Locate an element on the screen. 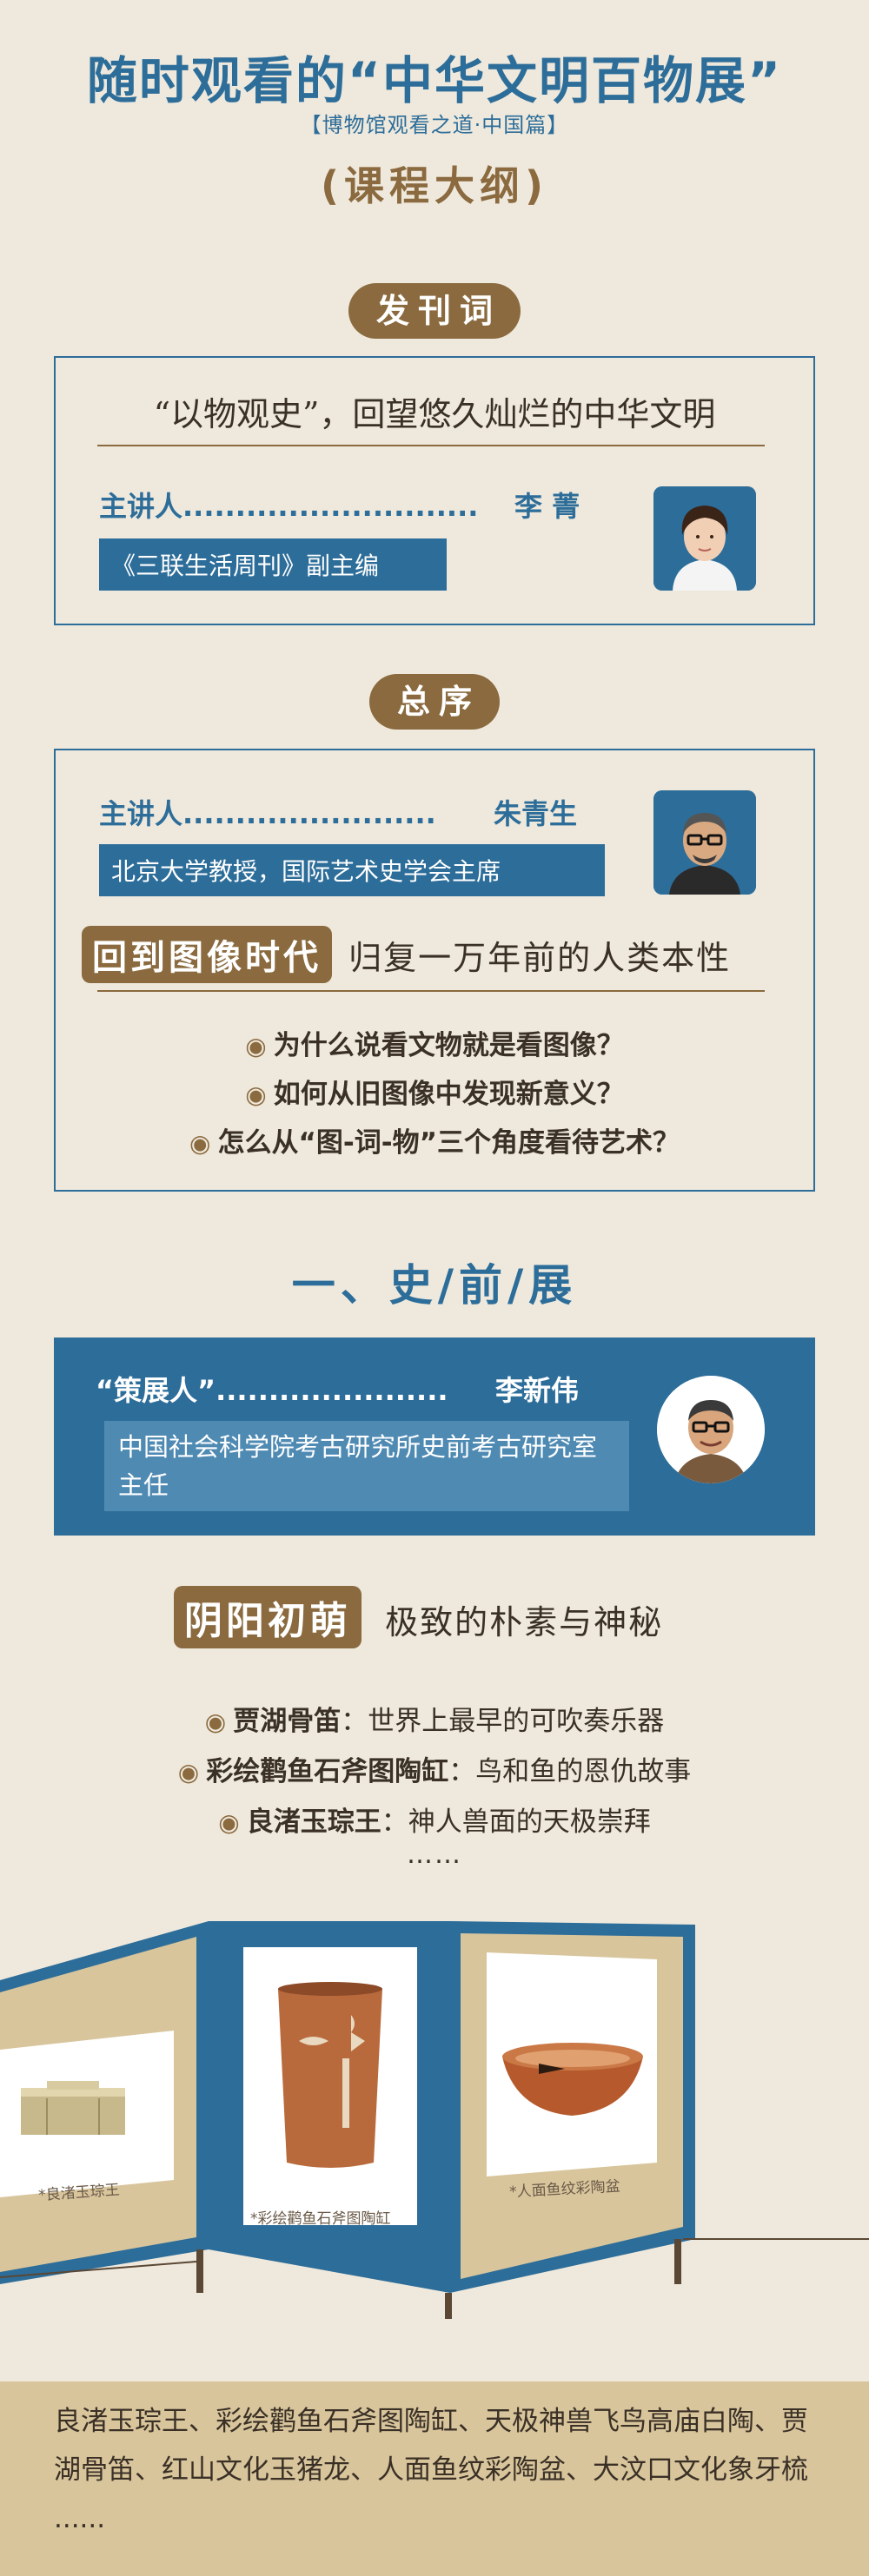  foreword-heading: 发刊词 is located at coordinates (434, 311).